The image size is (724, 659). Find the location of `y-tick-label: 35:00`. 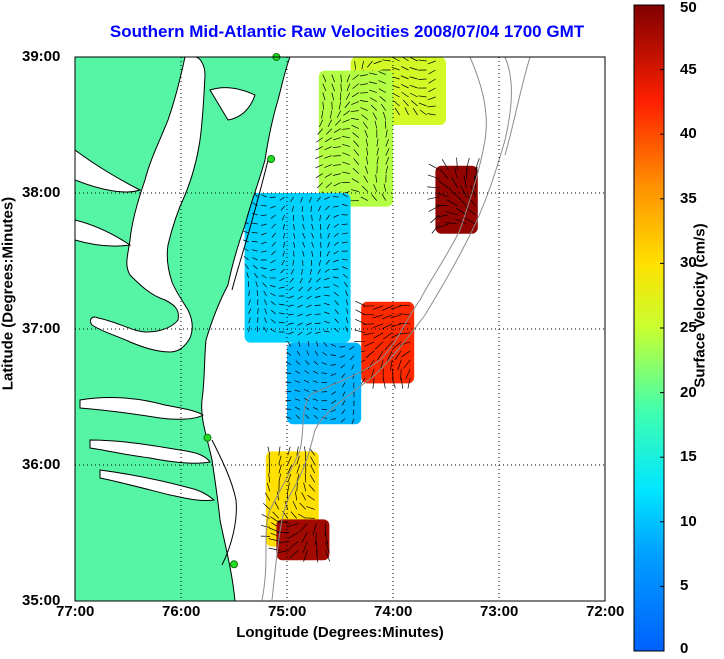

y-tick-label: 35:00 is located at coordinates (41, 600).